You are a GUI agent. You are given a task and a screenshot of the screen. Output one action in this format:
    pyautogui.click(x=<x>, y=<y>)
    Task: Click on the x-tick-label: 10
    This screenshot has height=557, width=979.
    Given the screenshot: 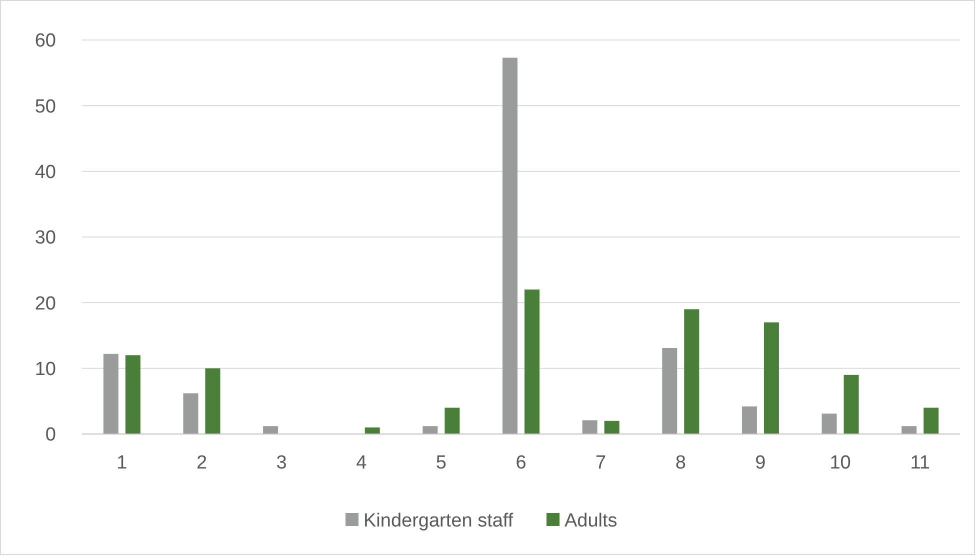 What is the action you would take?
    pyautogui.click(x=840, y=463)
    